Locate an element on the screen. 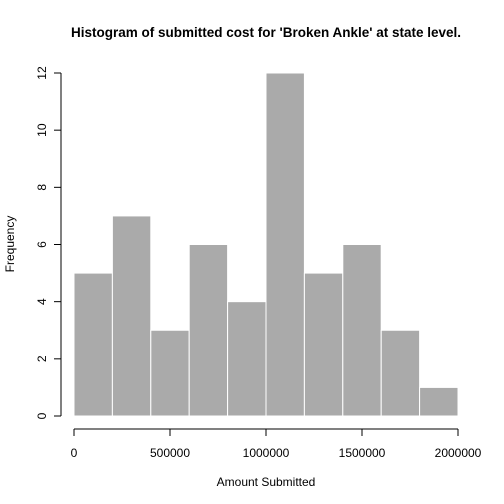 The width and height of the screenshot is (504, 504). x-tick-label-2: 1000000 is located at coordinates (266, 453).